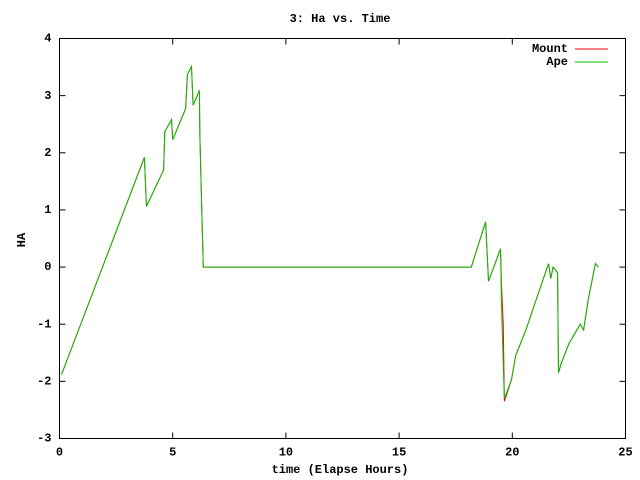  Describe the element at coordinates (59, 453) in the screenshot. I see `x-tick-label: 0` at that location.